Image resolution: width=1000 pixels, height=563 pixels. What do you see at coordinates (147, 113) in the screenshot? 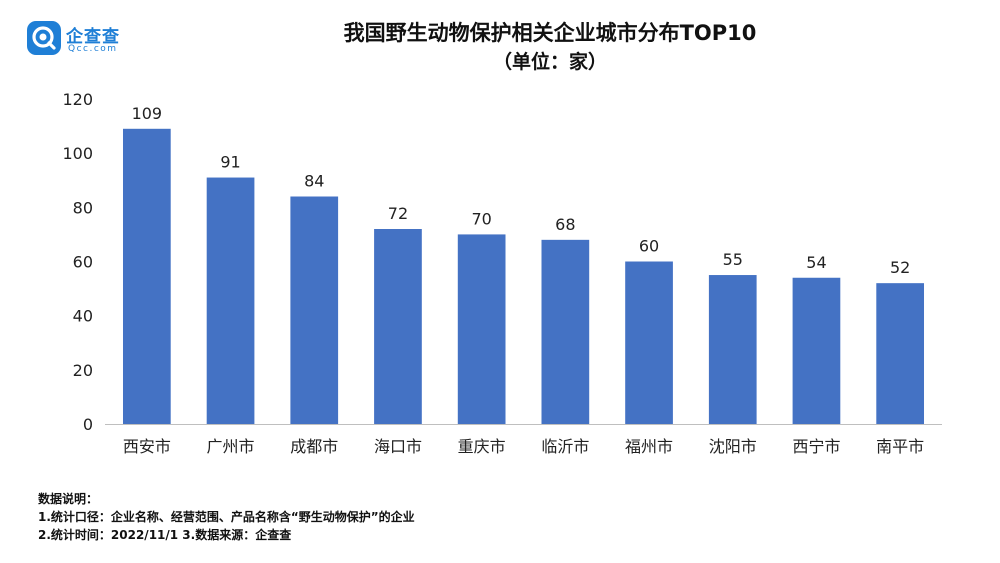
I see `data-label: 109` at bounding box center [147, 113].